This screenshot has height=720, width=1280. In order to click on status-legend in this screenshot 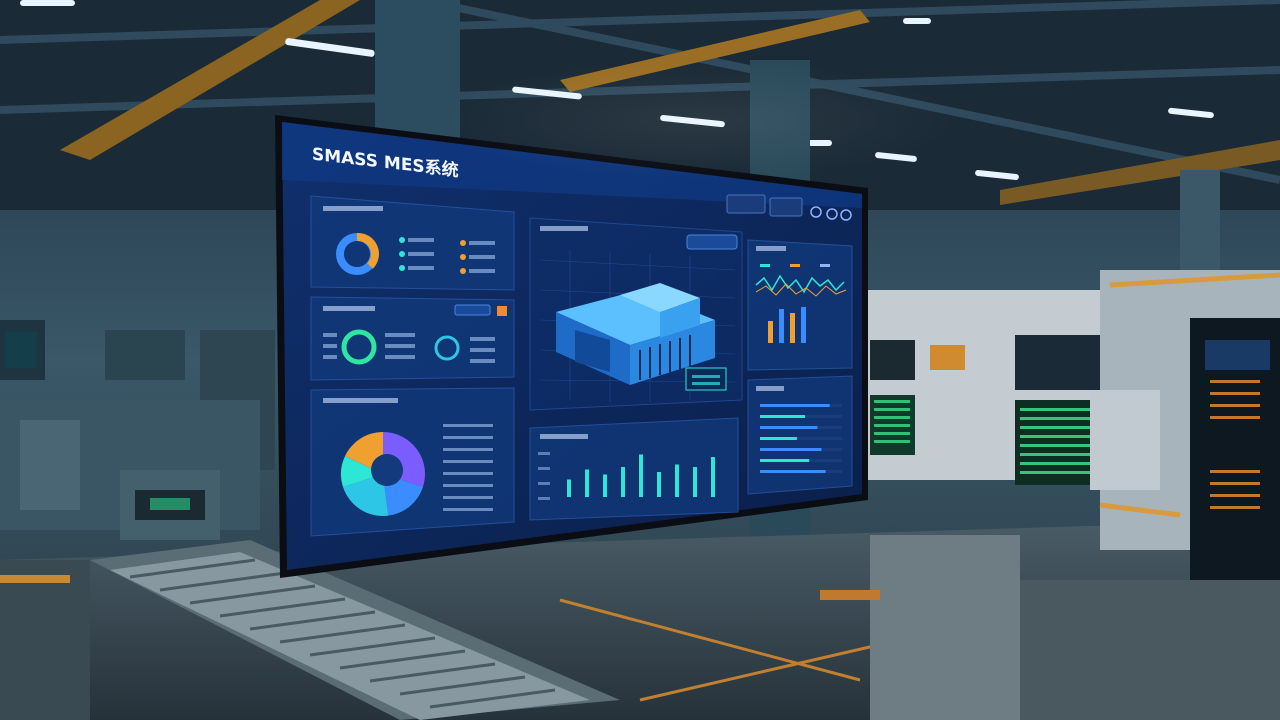, I will do `click(447, 255)`.